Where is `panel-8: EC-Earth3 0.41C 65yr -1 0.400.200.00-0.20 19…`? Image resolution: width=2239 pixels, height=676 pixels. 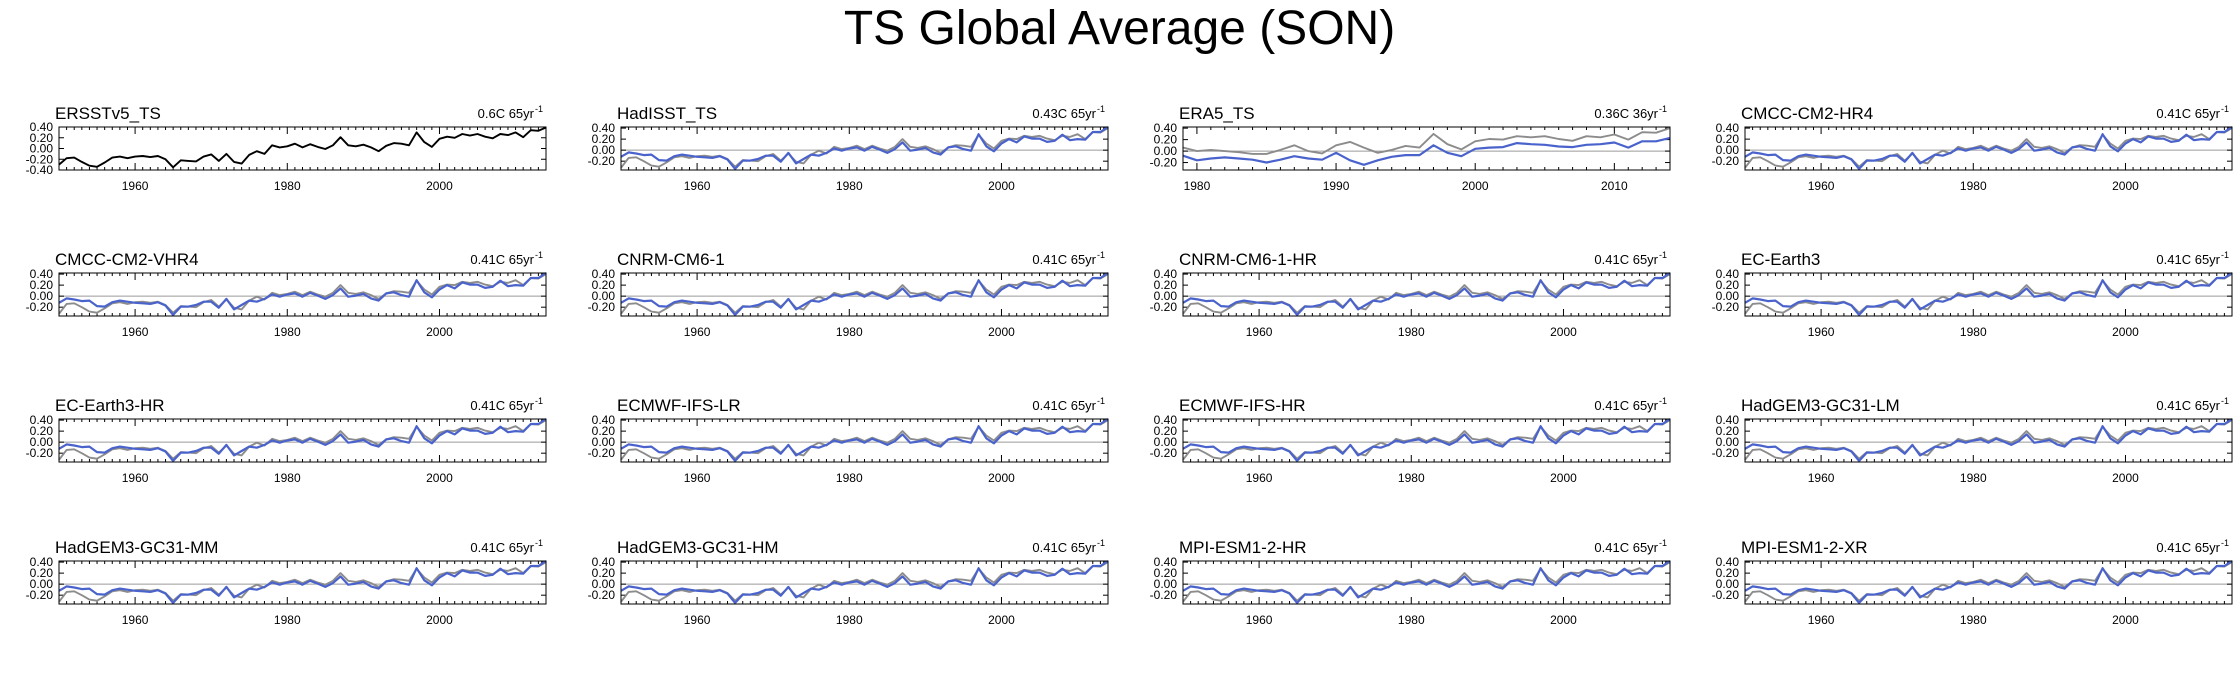
panel-8: EC-Earth3 0.41C 65yr -1 0.400.200.00-0.20 19… is located at coordinates (1972, 294).